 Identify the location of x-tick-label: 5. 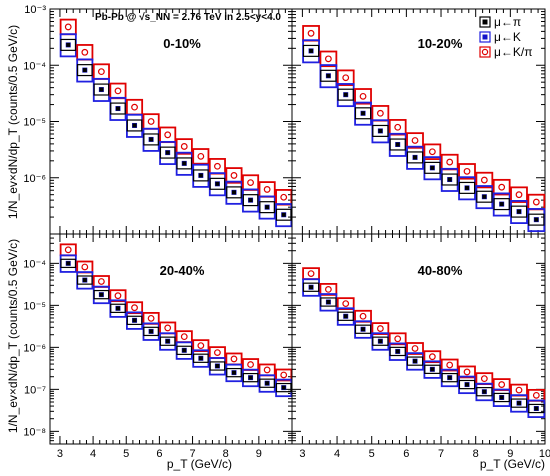
(126, 454).